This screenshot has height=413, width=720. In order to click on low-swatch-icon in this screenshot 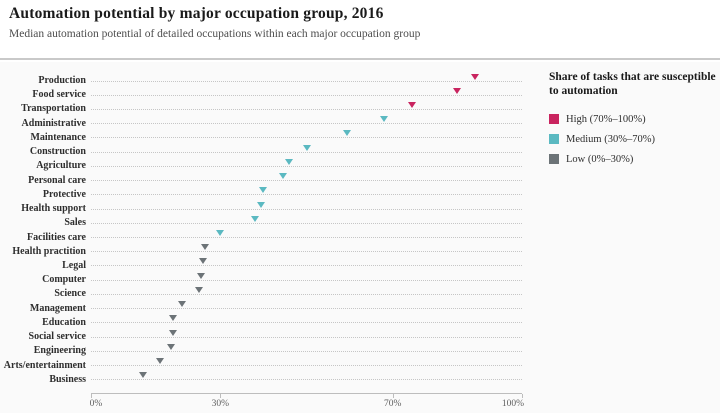, I will do `click(554, 159)`.